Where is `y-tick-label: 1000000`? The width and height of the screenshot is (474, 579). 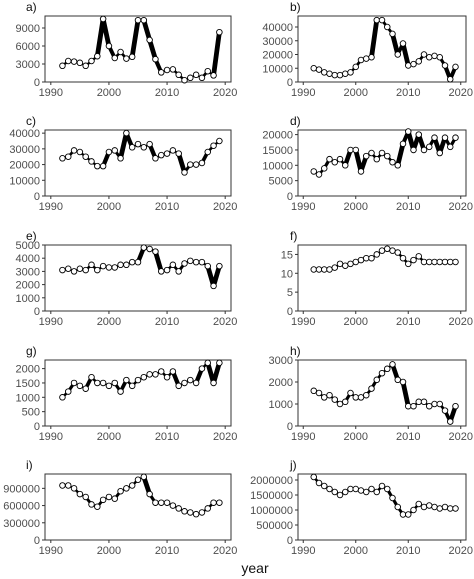
y-tick-label: 1000000 is located at coordinates (271, 511).